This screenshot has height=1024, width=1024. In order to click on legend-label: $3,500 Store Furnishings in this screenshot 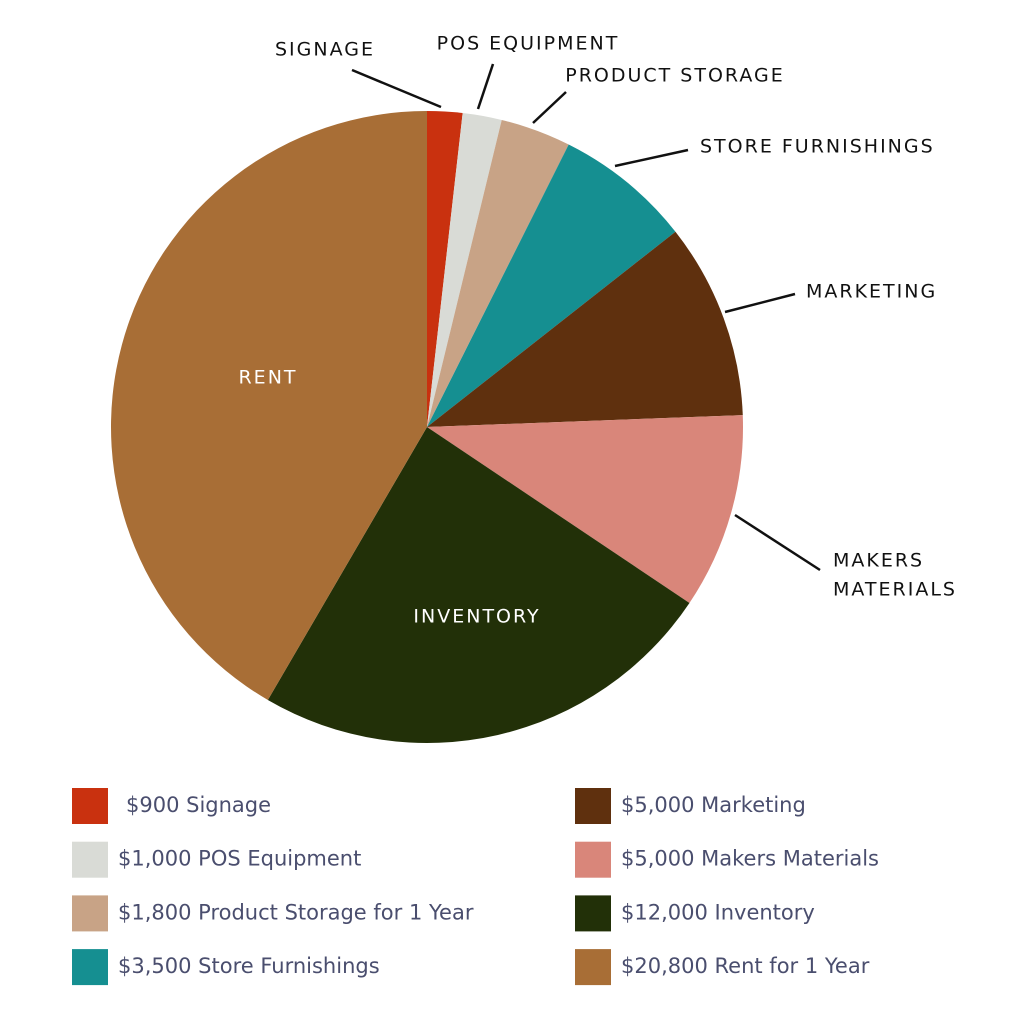, I will do `click(249, 966)`.